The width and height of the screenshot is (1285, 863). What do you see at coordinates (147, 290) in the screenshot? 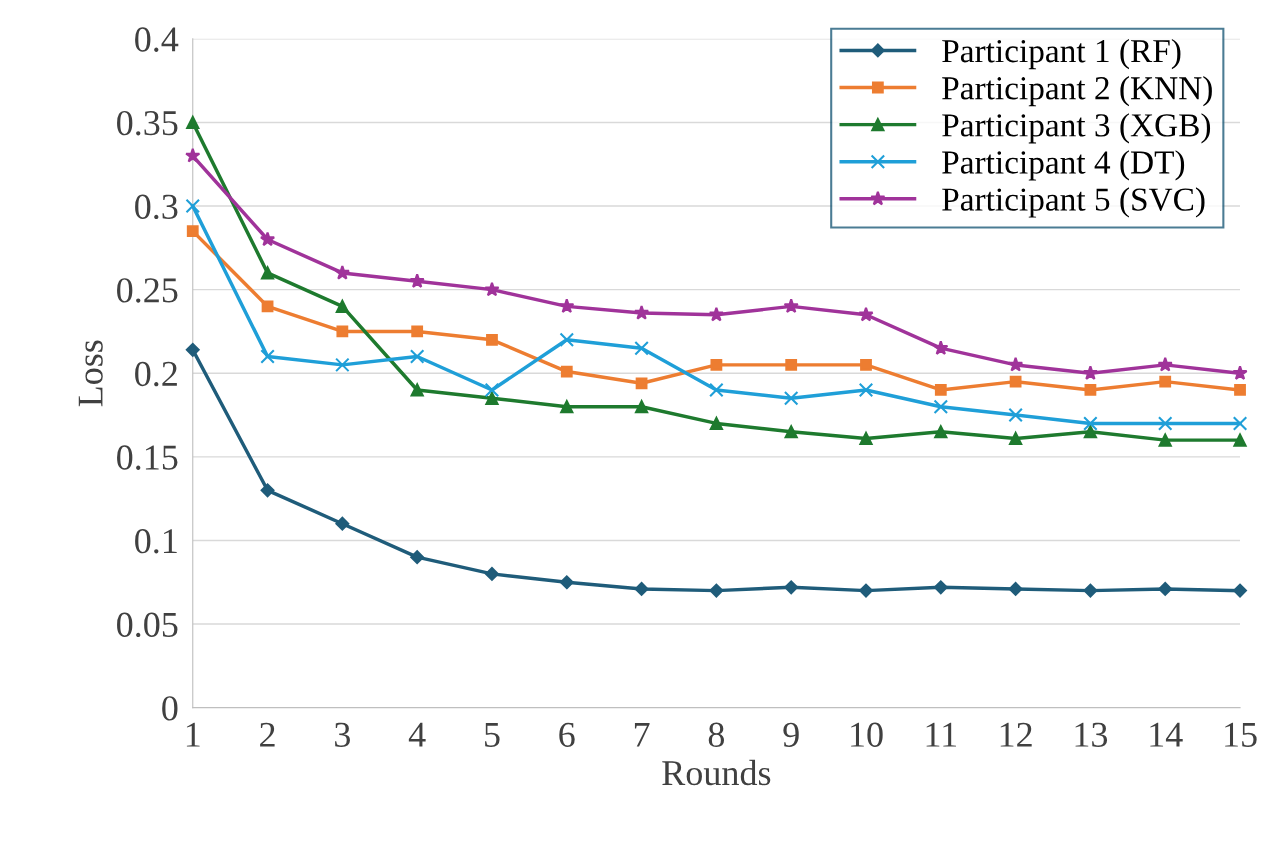
I see `y-tick-label: 0.25` at bounding box center [147, 290].